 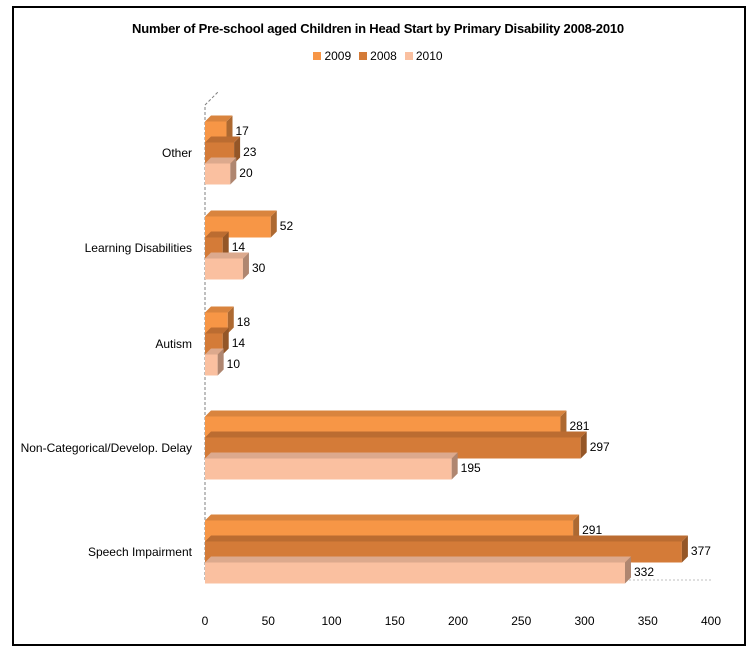 What do you see at coordinates (173, 344) in the screenshot?
I see `category-label: Autism` at bounding box center [173, 344].